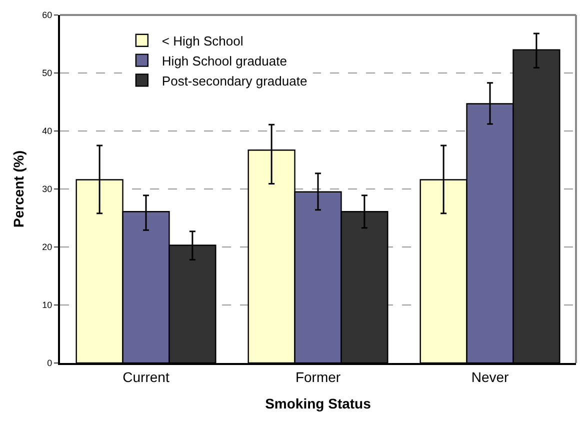 This screenshot has height=428, width=586. I want to click on x-tick-label: Never, so click(490, 376).